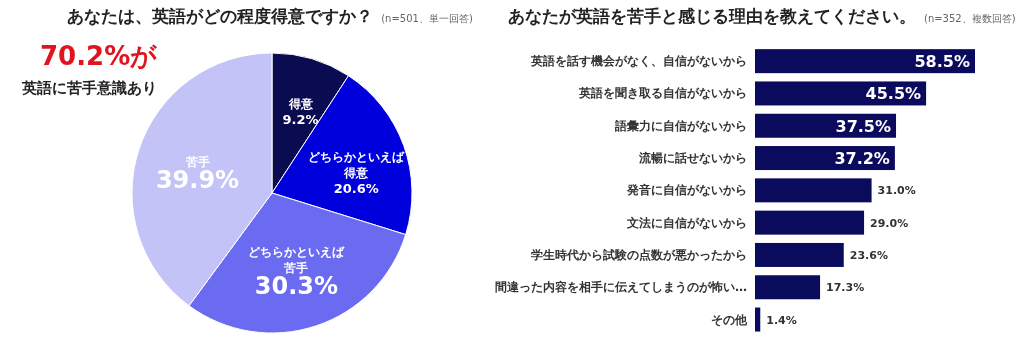  Describe the element at coordinates (845, 288) in the screenshot. I see `data-label: 17.3%` at that location.